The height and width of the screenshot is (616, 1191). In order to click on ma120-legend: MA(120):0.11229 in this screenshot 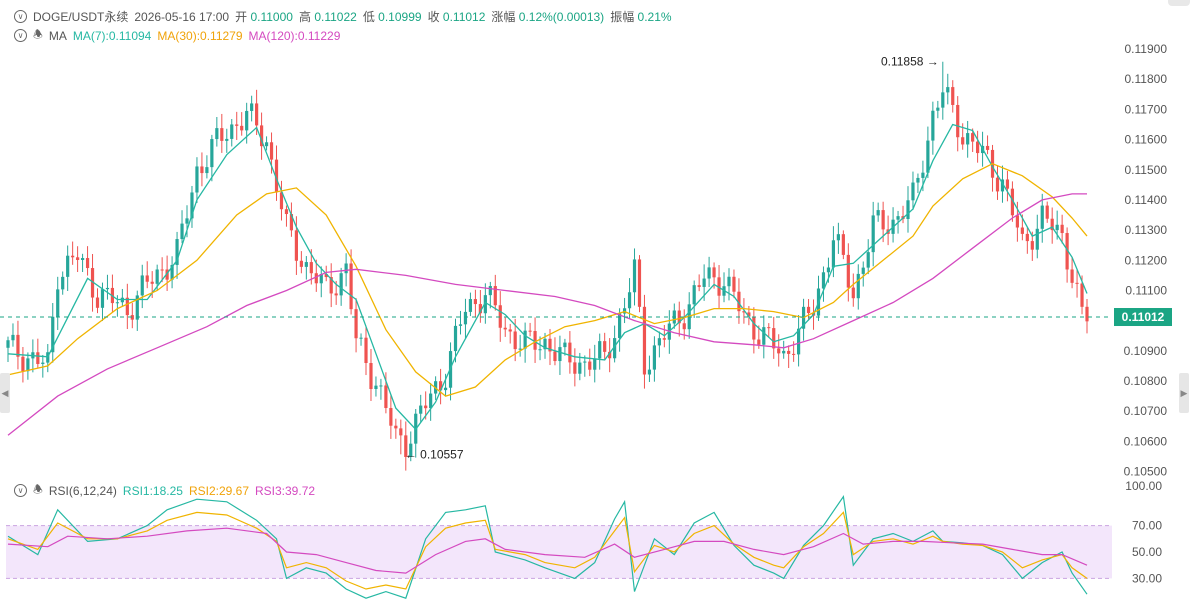, I will do `click(294, 35)`.